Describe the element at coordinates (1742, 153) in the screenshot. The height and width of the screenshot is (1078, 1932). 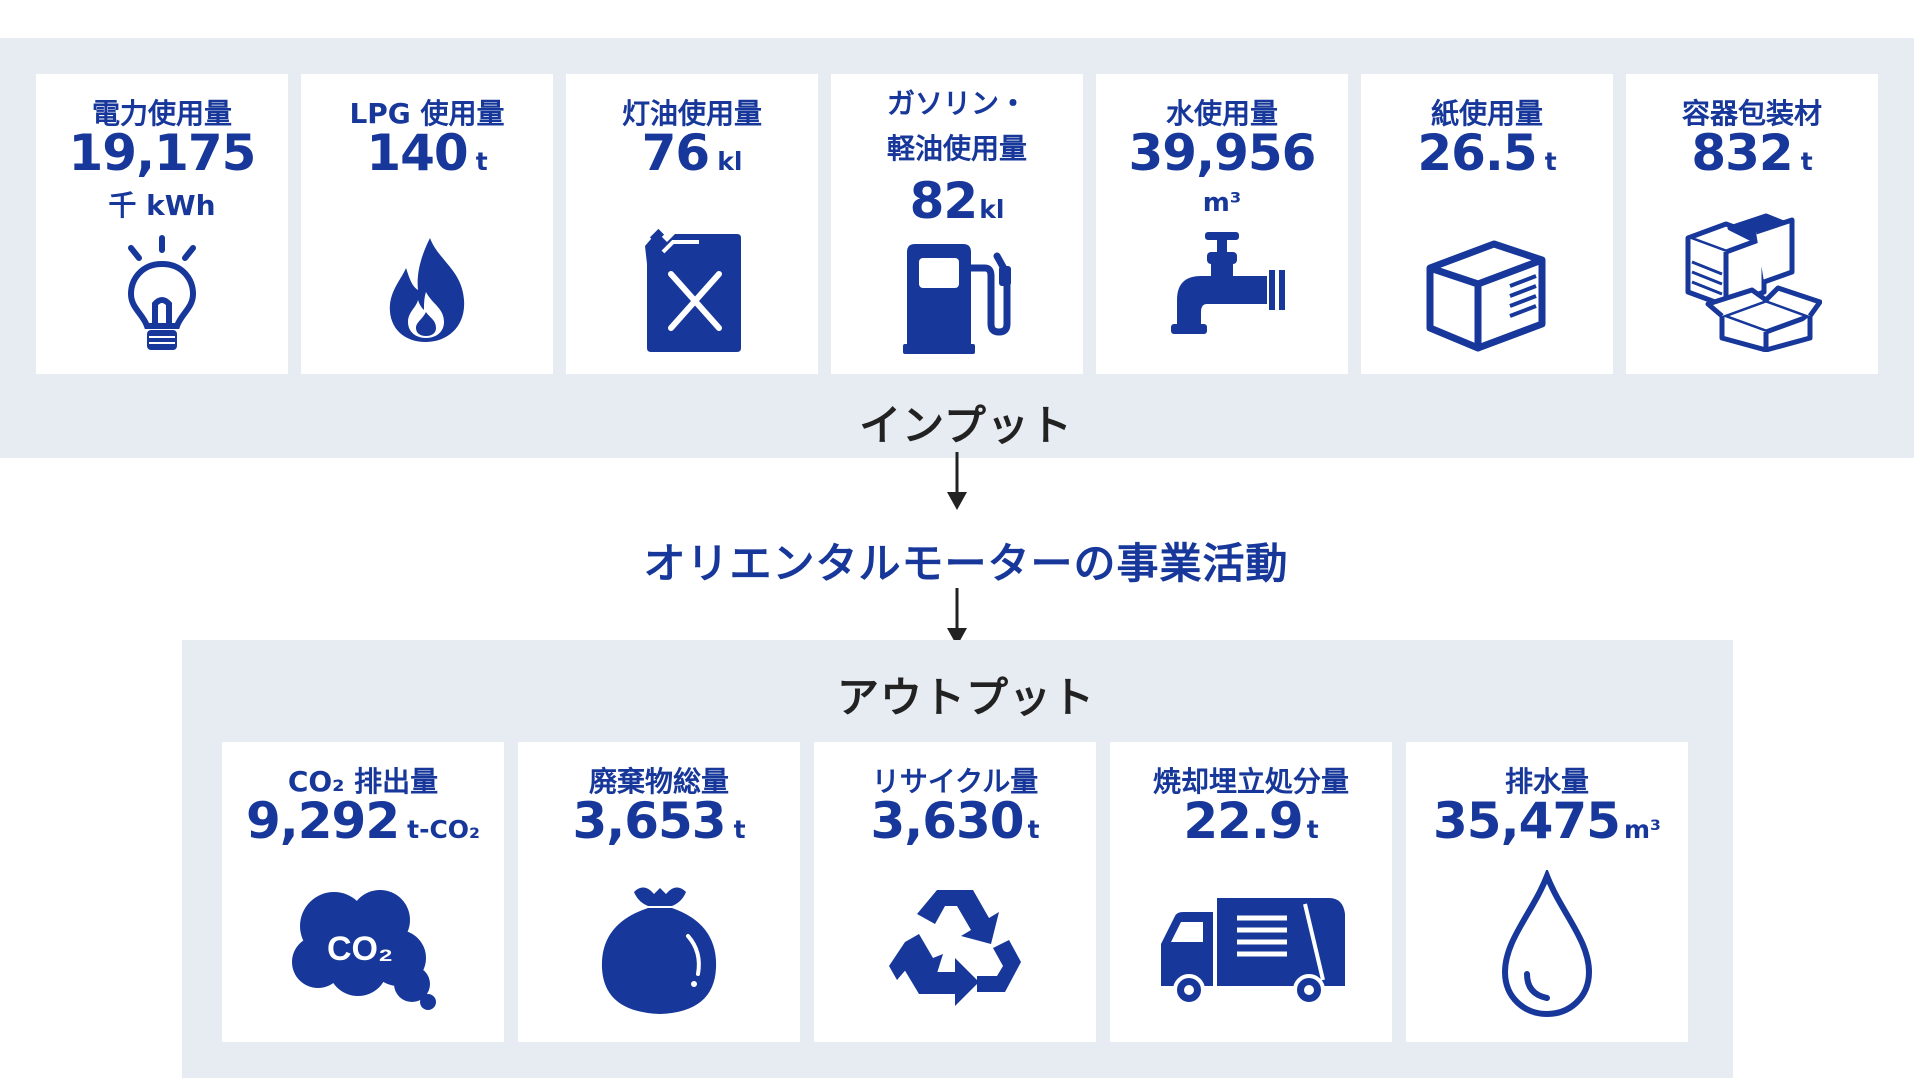
I see `card-value: 832` at that location.